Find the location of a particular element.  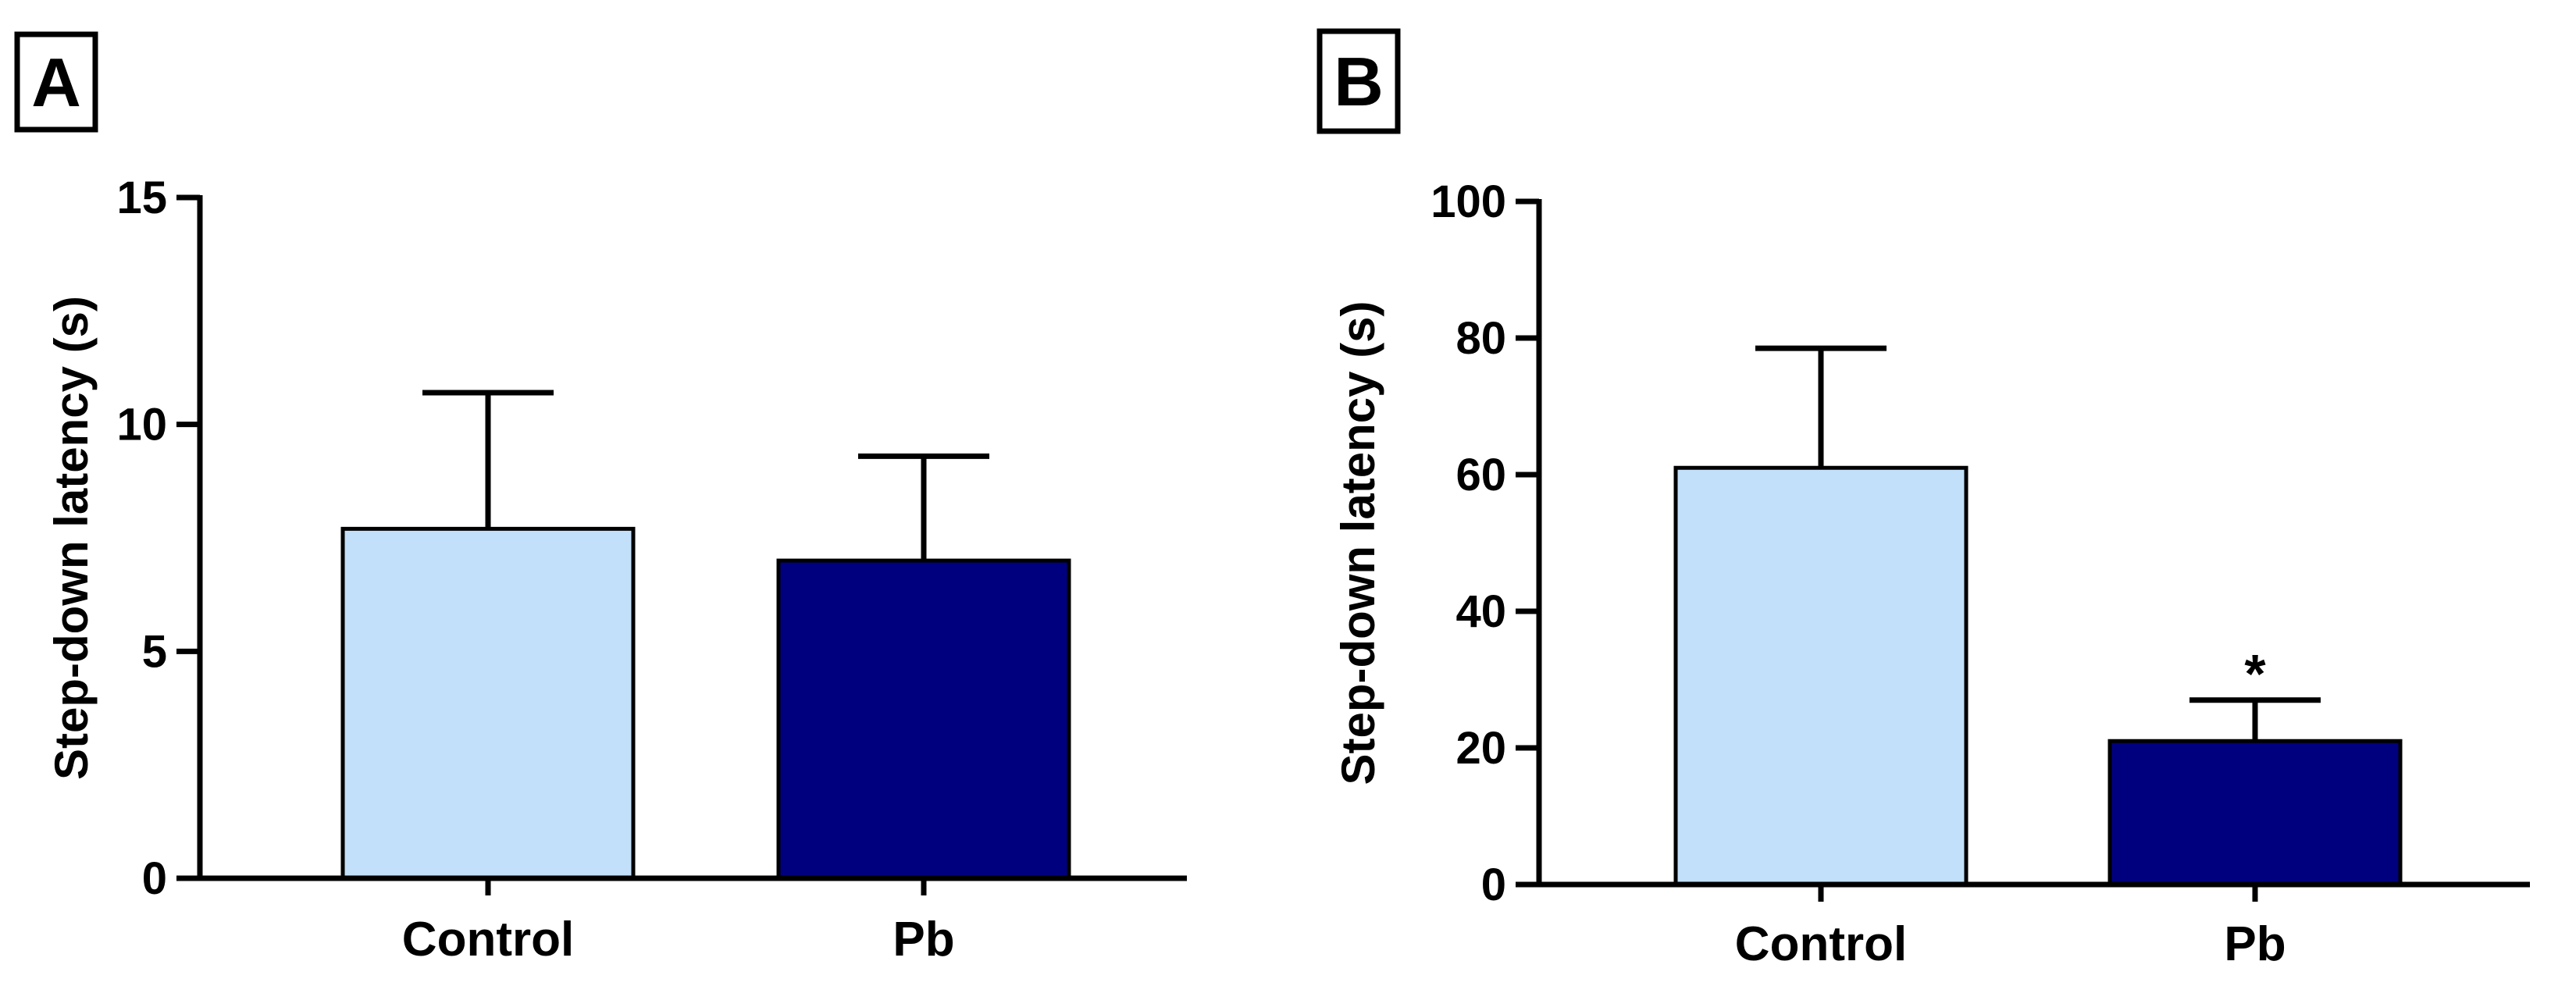

y-tick-label: 100 is located at coordinates (1469, 201).